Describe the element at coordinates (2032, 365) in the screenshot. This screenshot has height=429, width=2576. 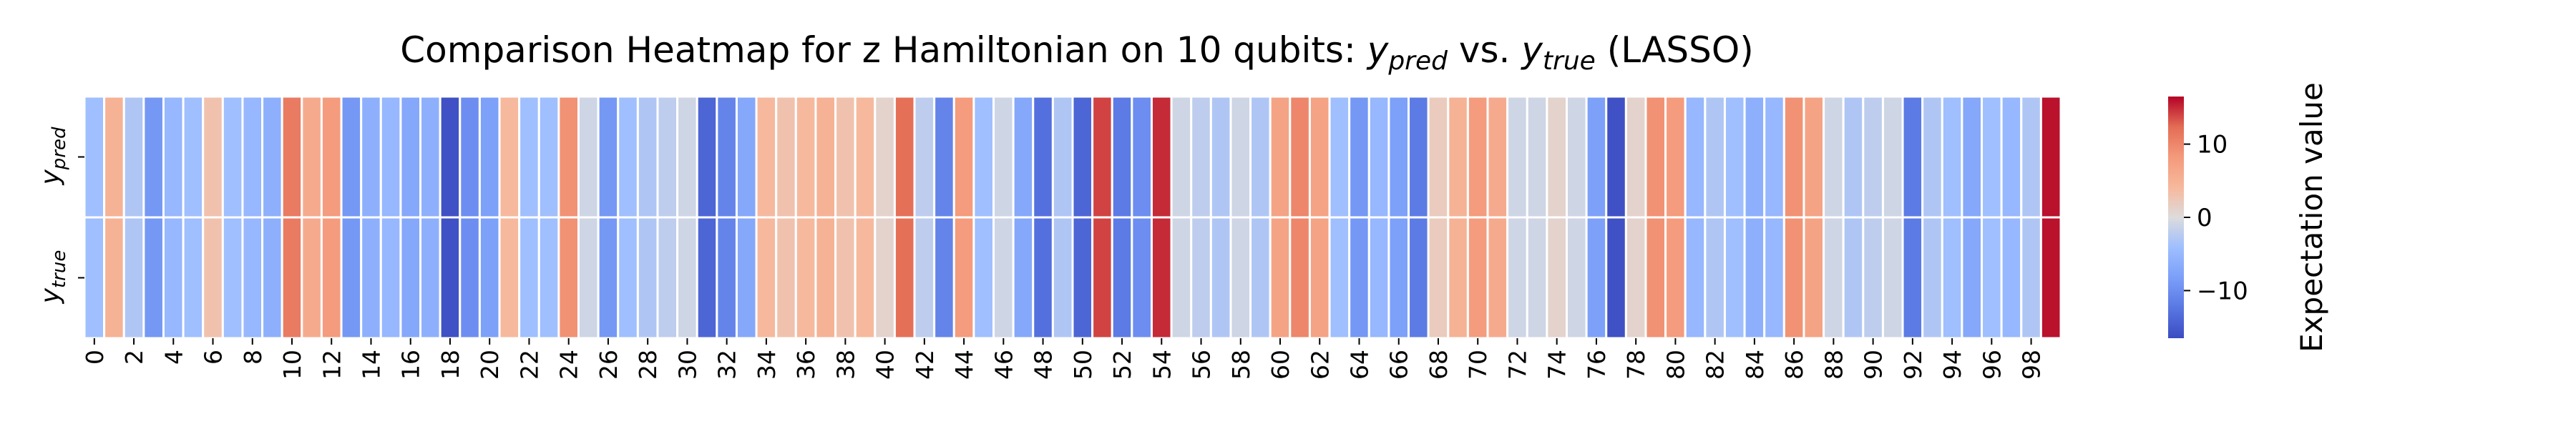
I see `x-tick-label: 98` at that location.